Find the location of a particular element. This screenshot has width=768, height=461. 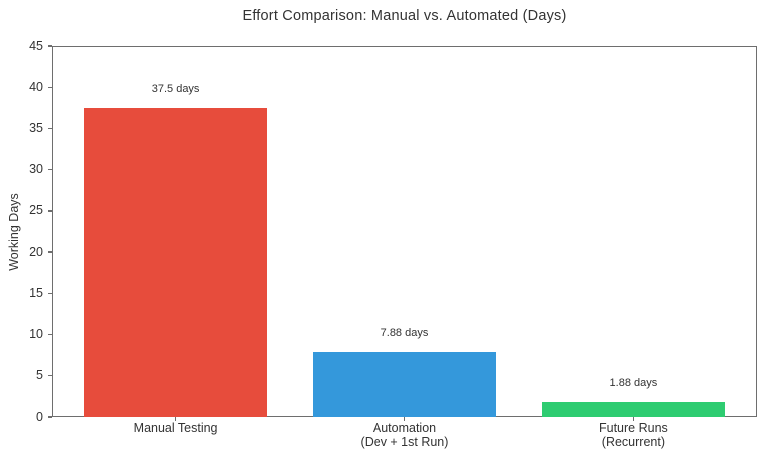

x-tick-label-automation: Automation (Dev + 1st Run) is located at coordinates (404, 435).